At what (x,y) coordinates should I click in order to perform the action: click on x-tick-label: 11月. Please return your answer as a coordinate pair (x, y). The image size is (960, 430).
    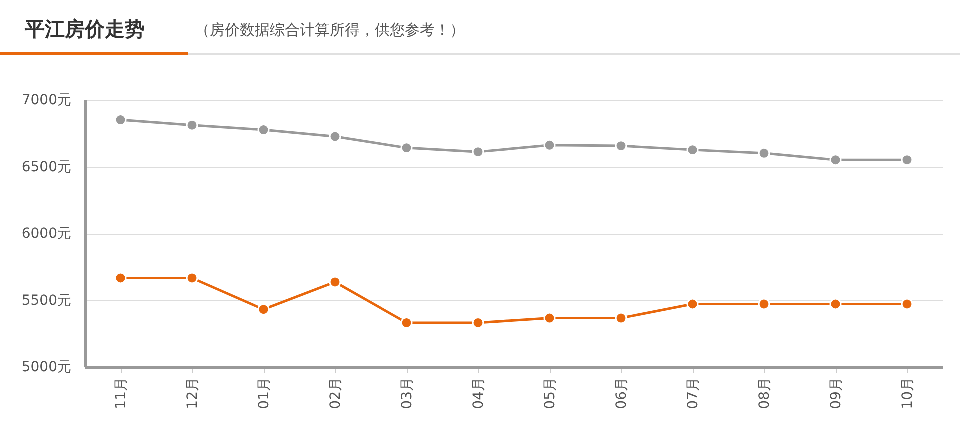
    Looking at the image, I should click on (121, 394).